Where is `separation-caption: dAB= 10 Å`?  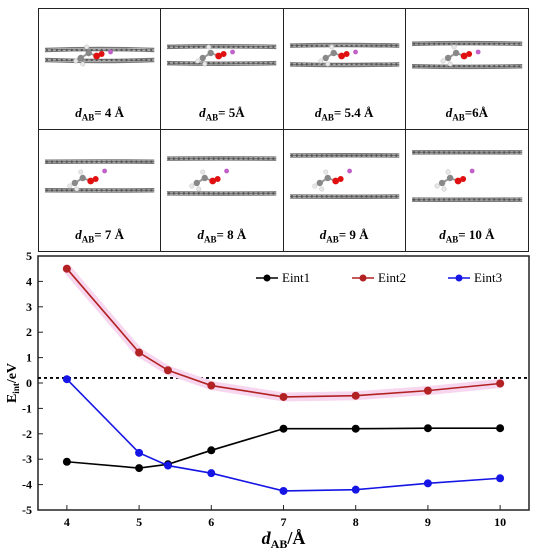 separation-caption: dAB= 10 Å is located at coordinates (467, 236).